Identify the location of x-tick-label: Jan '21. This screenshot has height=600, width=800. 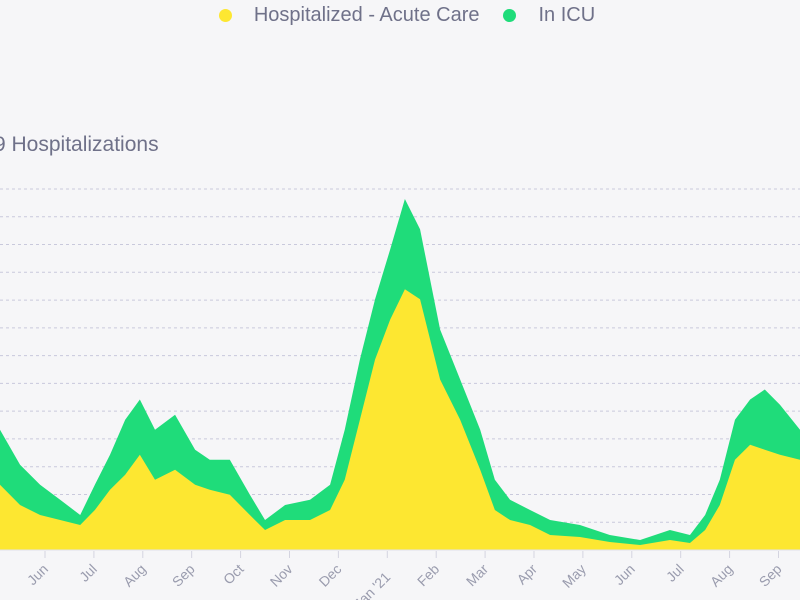
(371, 584).